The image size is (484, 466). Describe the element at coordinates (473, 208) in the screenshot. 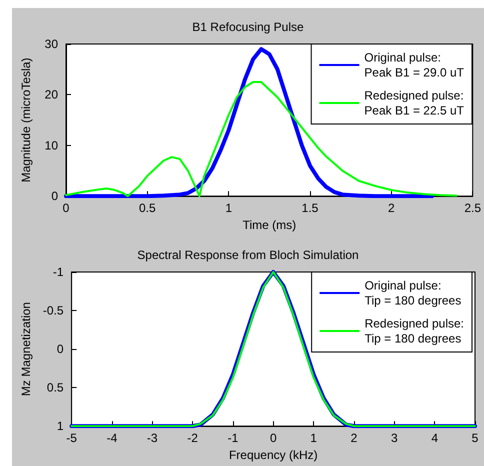

I see `x-tick-label: 2.5` at that location.